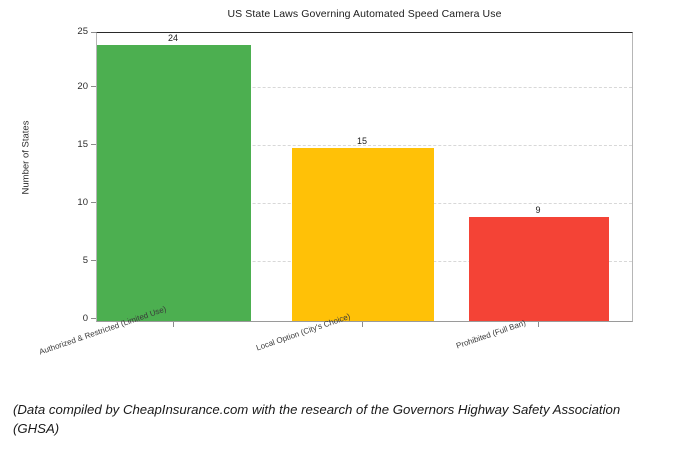  What do you see at coordinates (174, 182) in the screenshot?
I see `bar-authorized-restricted` at bounding box center [174, 182].